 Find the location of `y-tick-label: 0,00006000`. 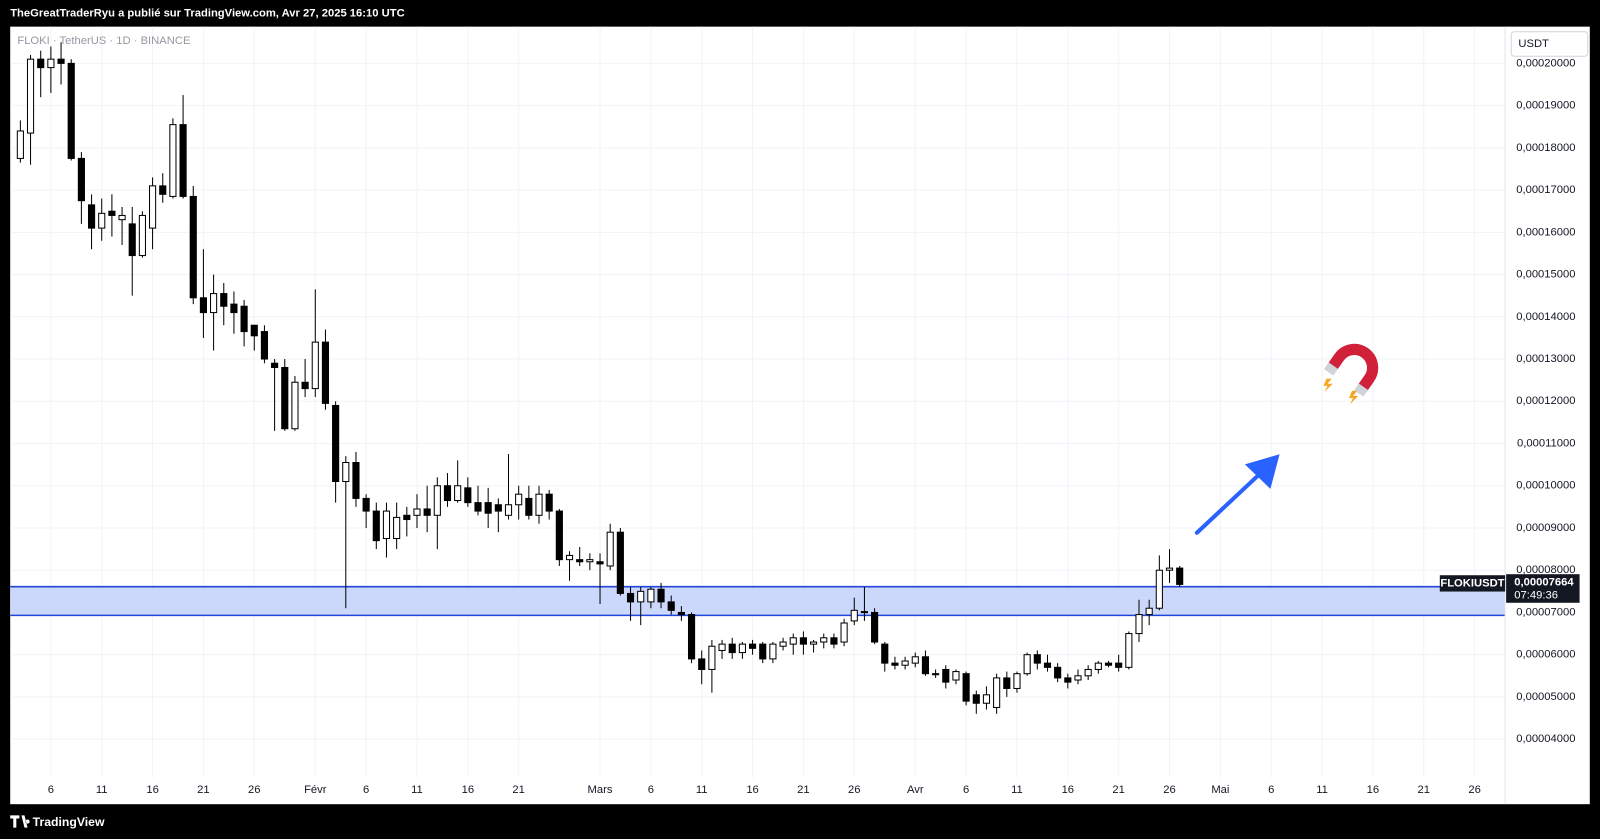

y-tick-label: 0,00006000 is located at coordinates (1545, 655).